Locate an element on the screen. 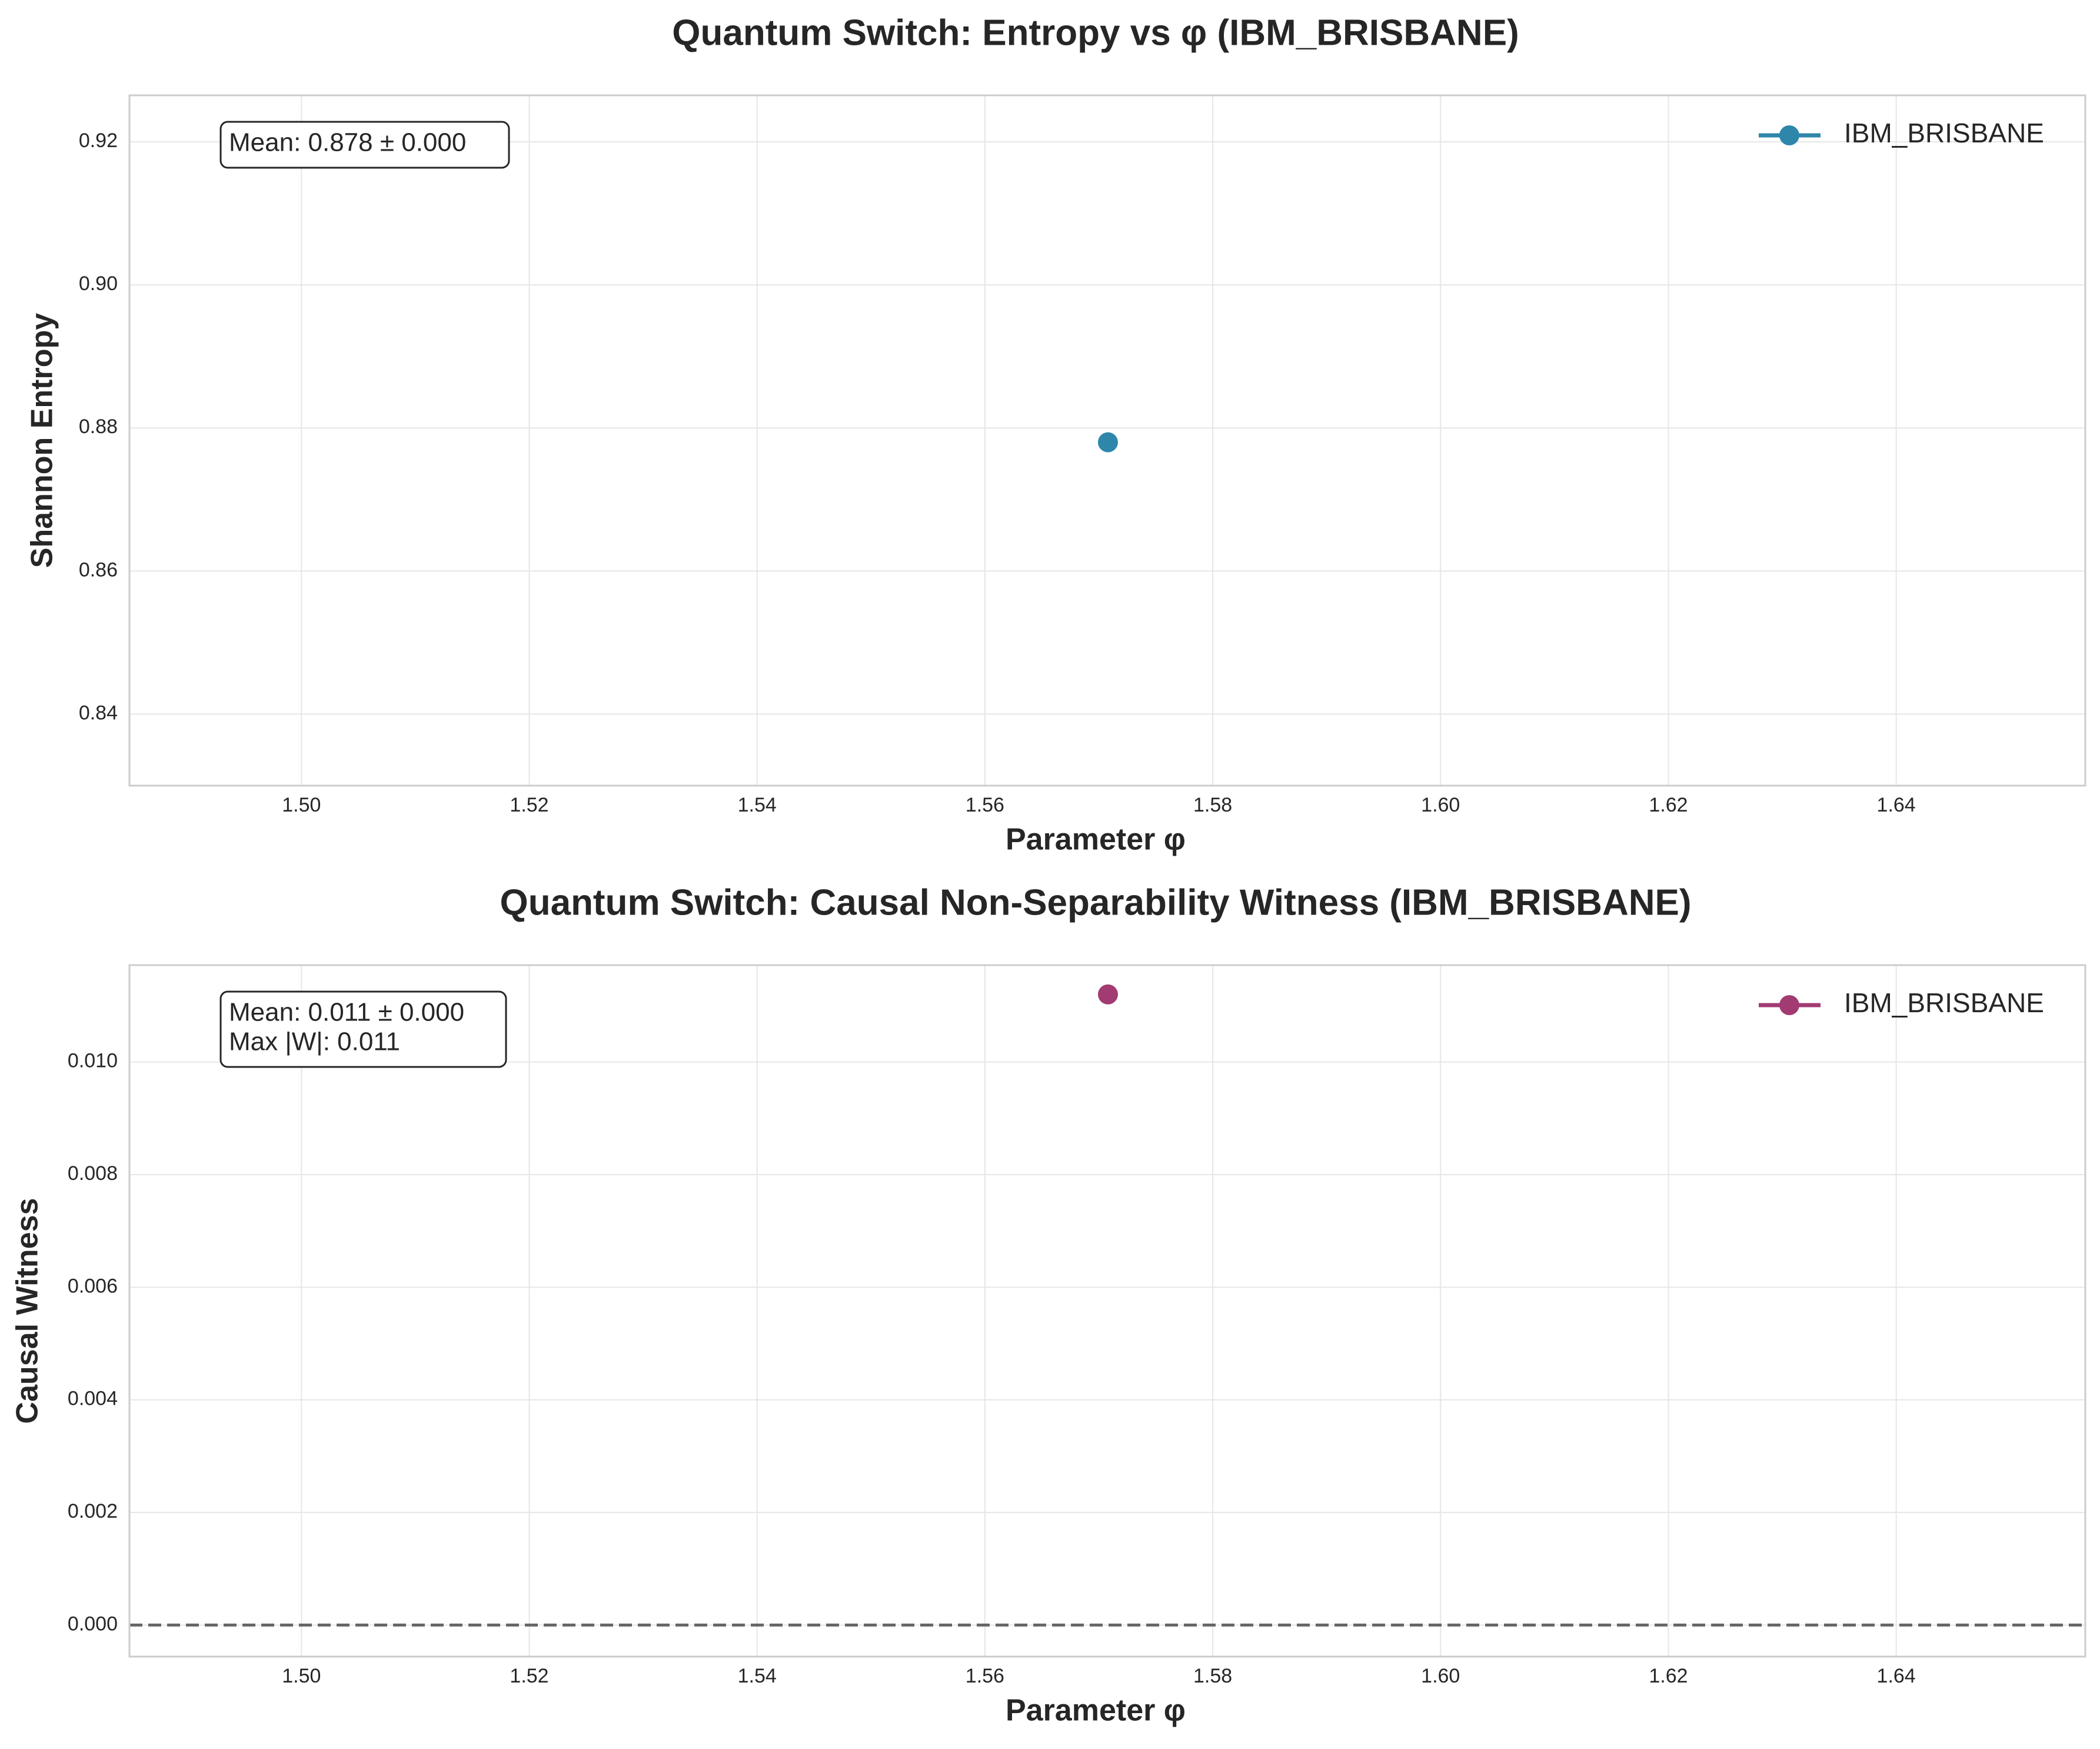 The image size is (2100, 1749). y-axis-label: Causal Witness is located at coordinates (28, 1311).